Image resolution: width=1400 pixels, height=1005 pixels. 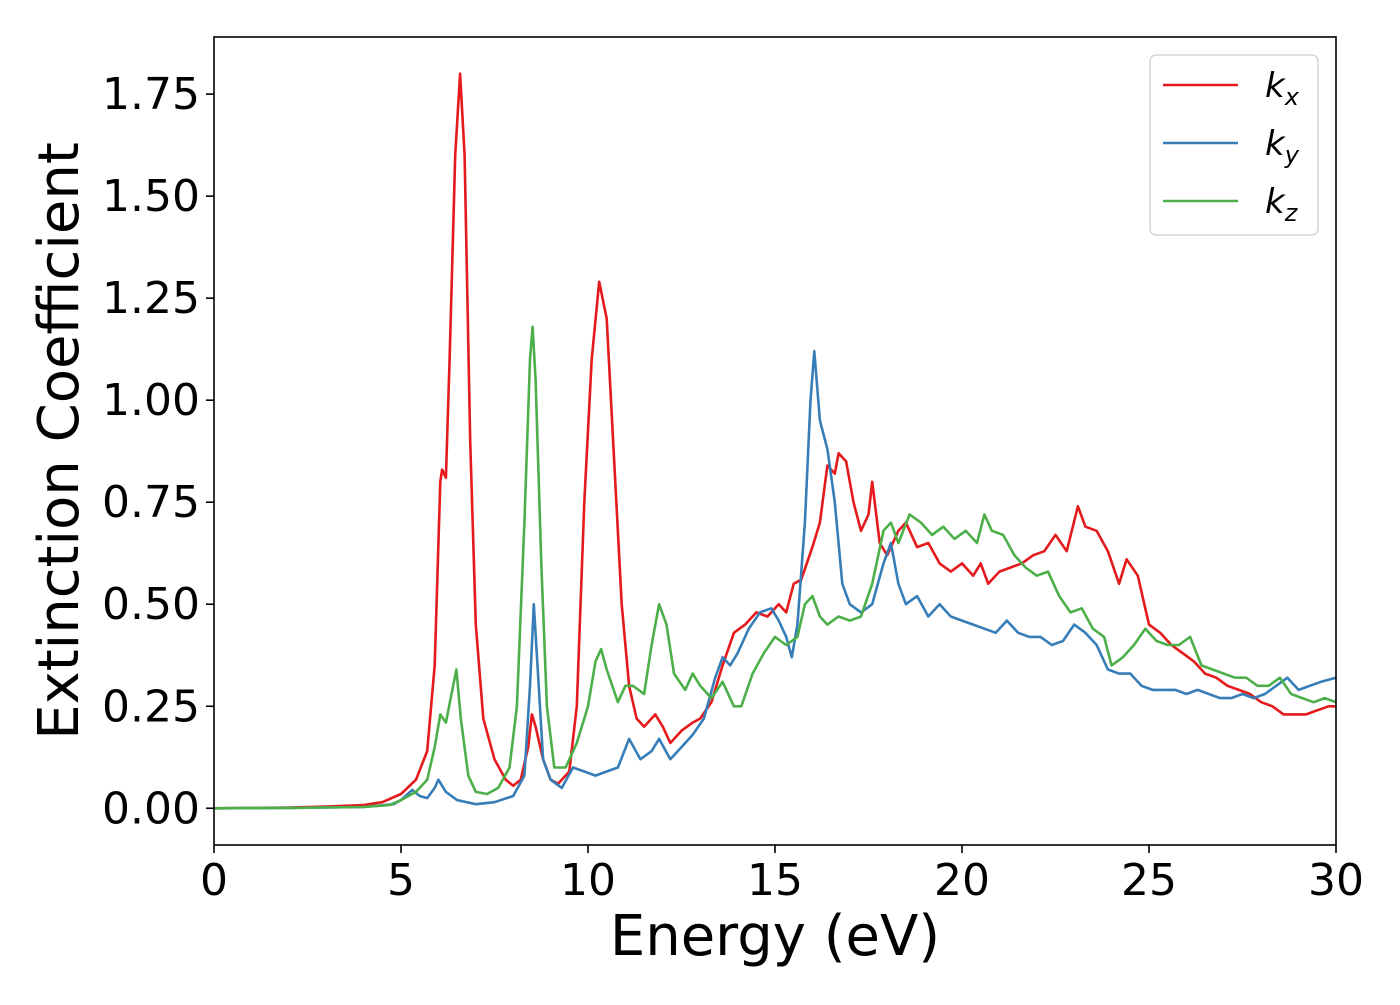 I want to click on x-tick-label: 5, so click(x=401, y=880).